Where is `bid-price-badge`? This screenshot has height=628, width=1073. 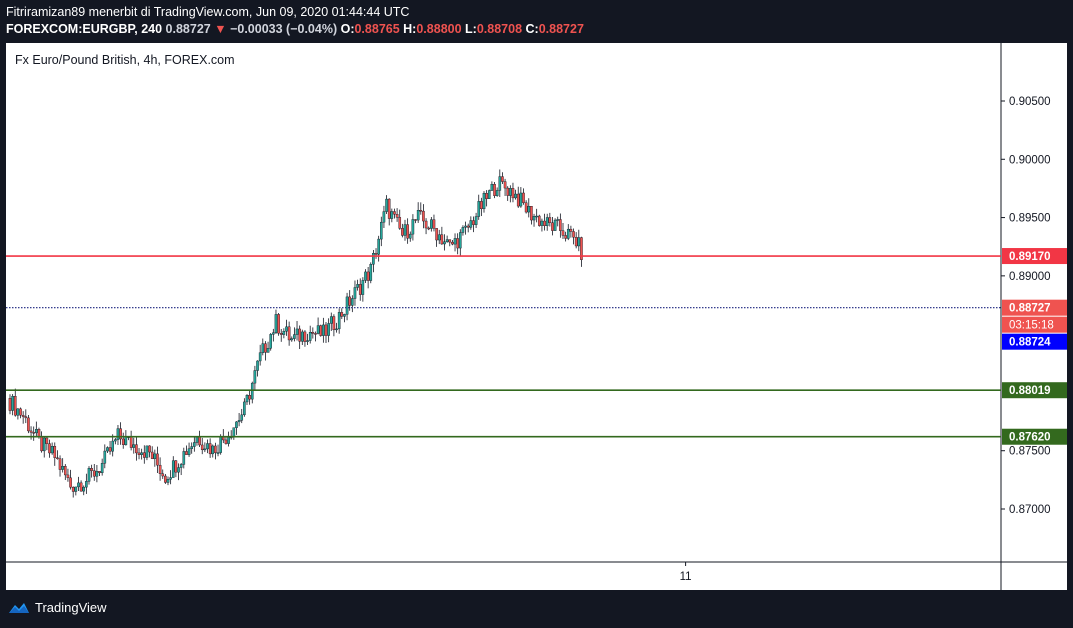 bid-price-badge is located at coordinates (1034, 341).